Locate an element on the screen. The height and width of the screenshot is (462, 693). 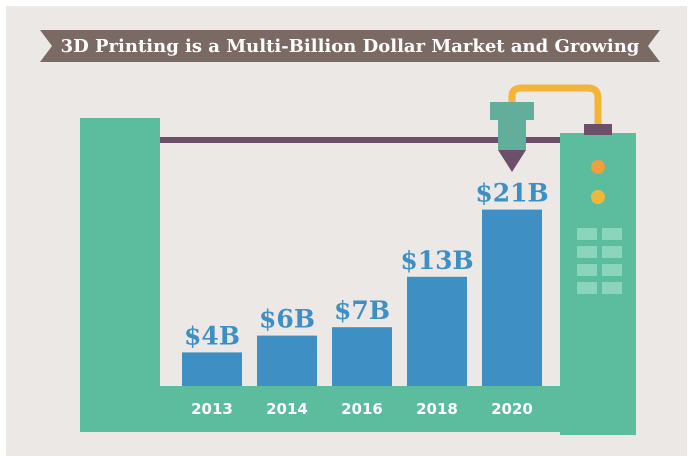
value-label: $6B is located at coordinates (287, 319).